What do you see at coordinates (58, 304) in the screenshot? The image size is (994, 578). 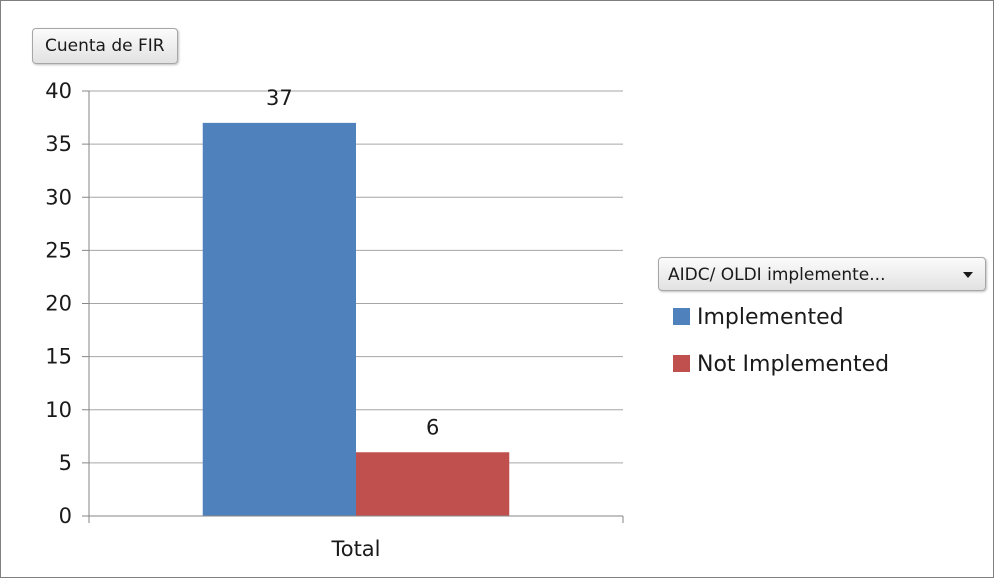 I see `y-tick-label: 20` at bounding box center [58, 304].